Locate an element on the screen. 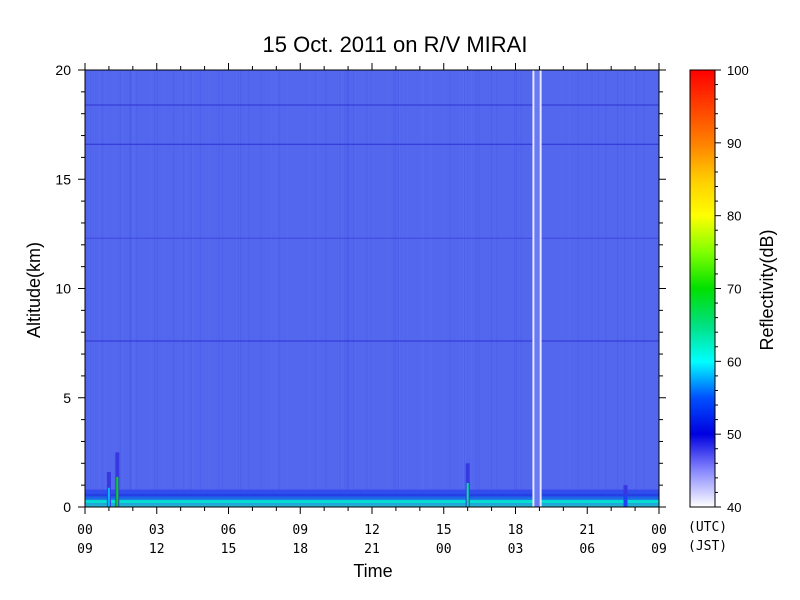 This screenshot has height=600, width=800. colorbar-axis: 40 50 60 70 80 90 100 is located at coordinates (732, 289).